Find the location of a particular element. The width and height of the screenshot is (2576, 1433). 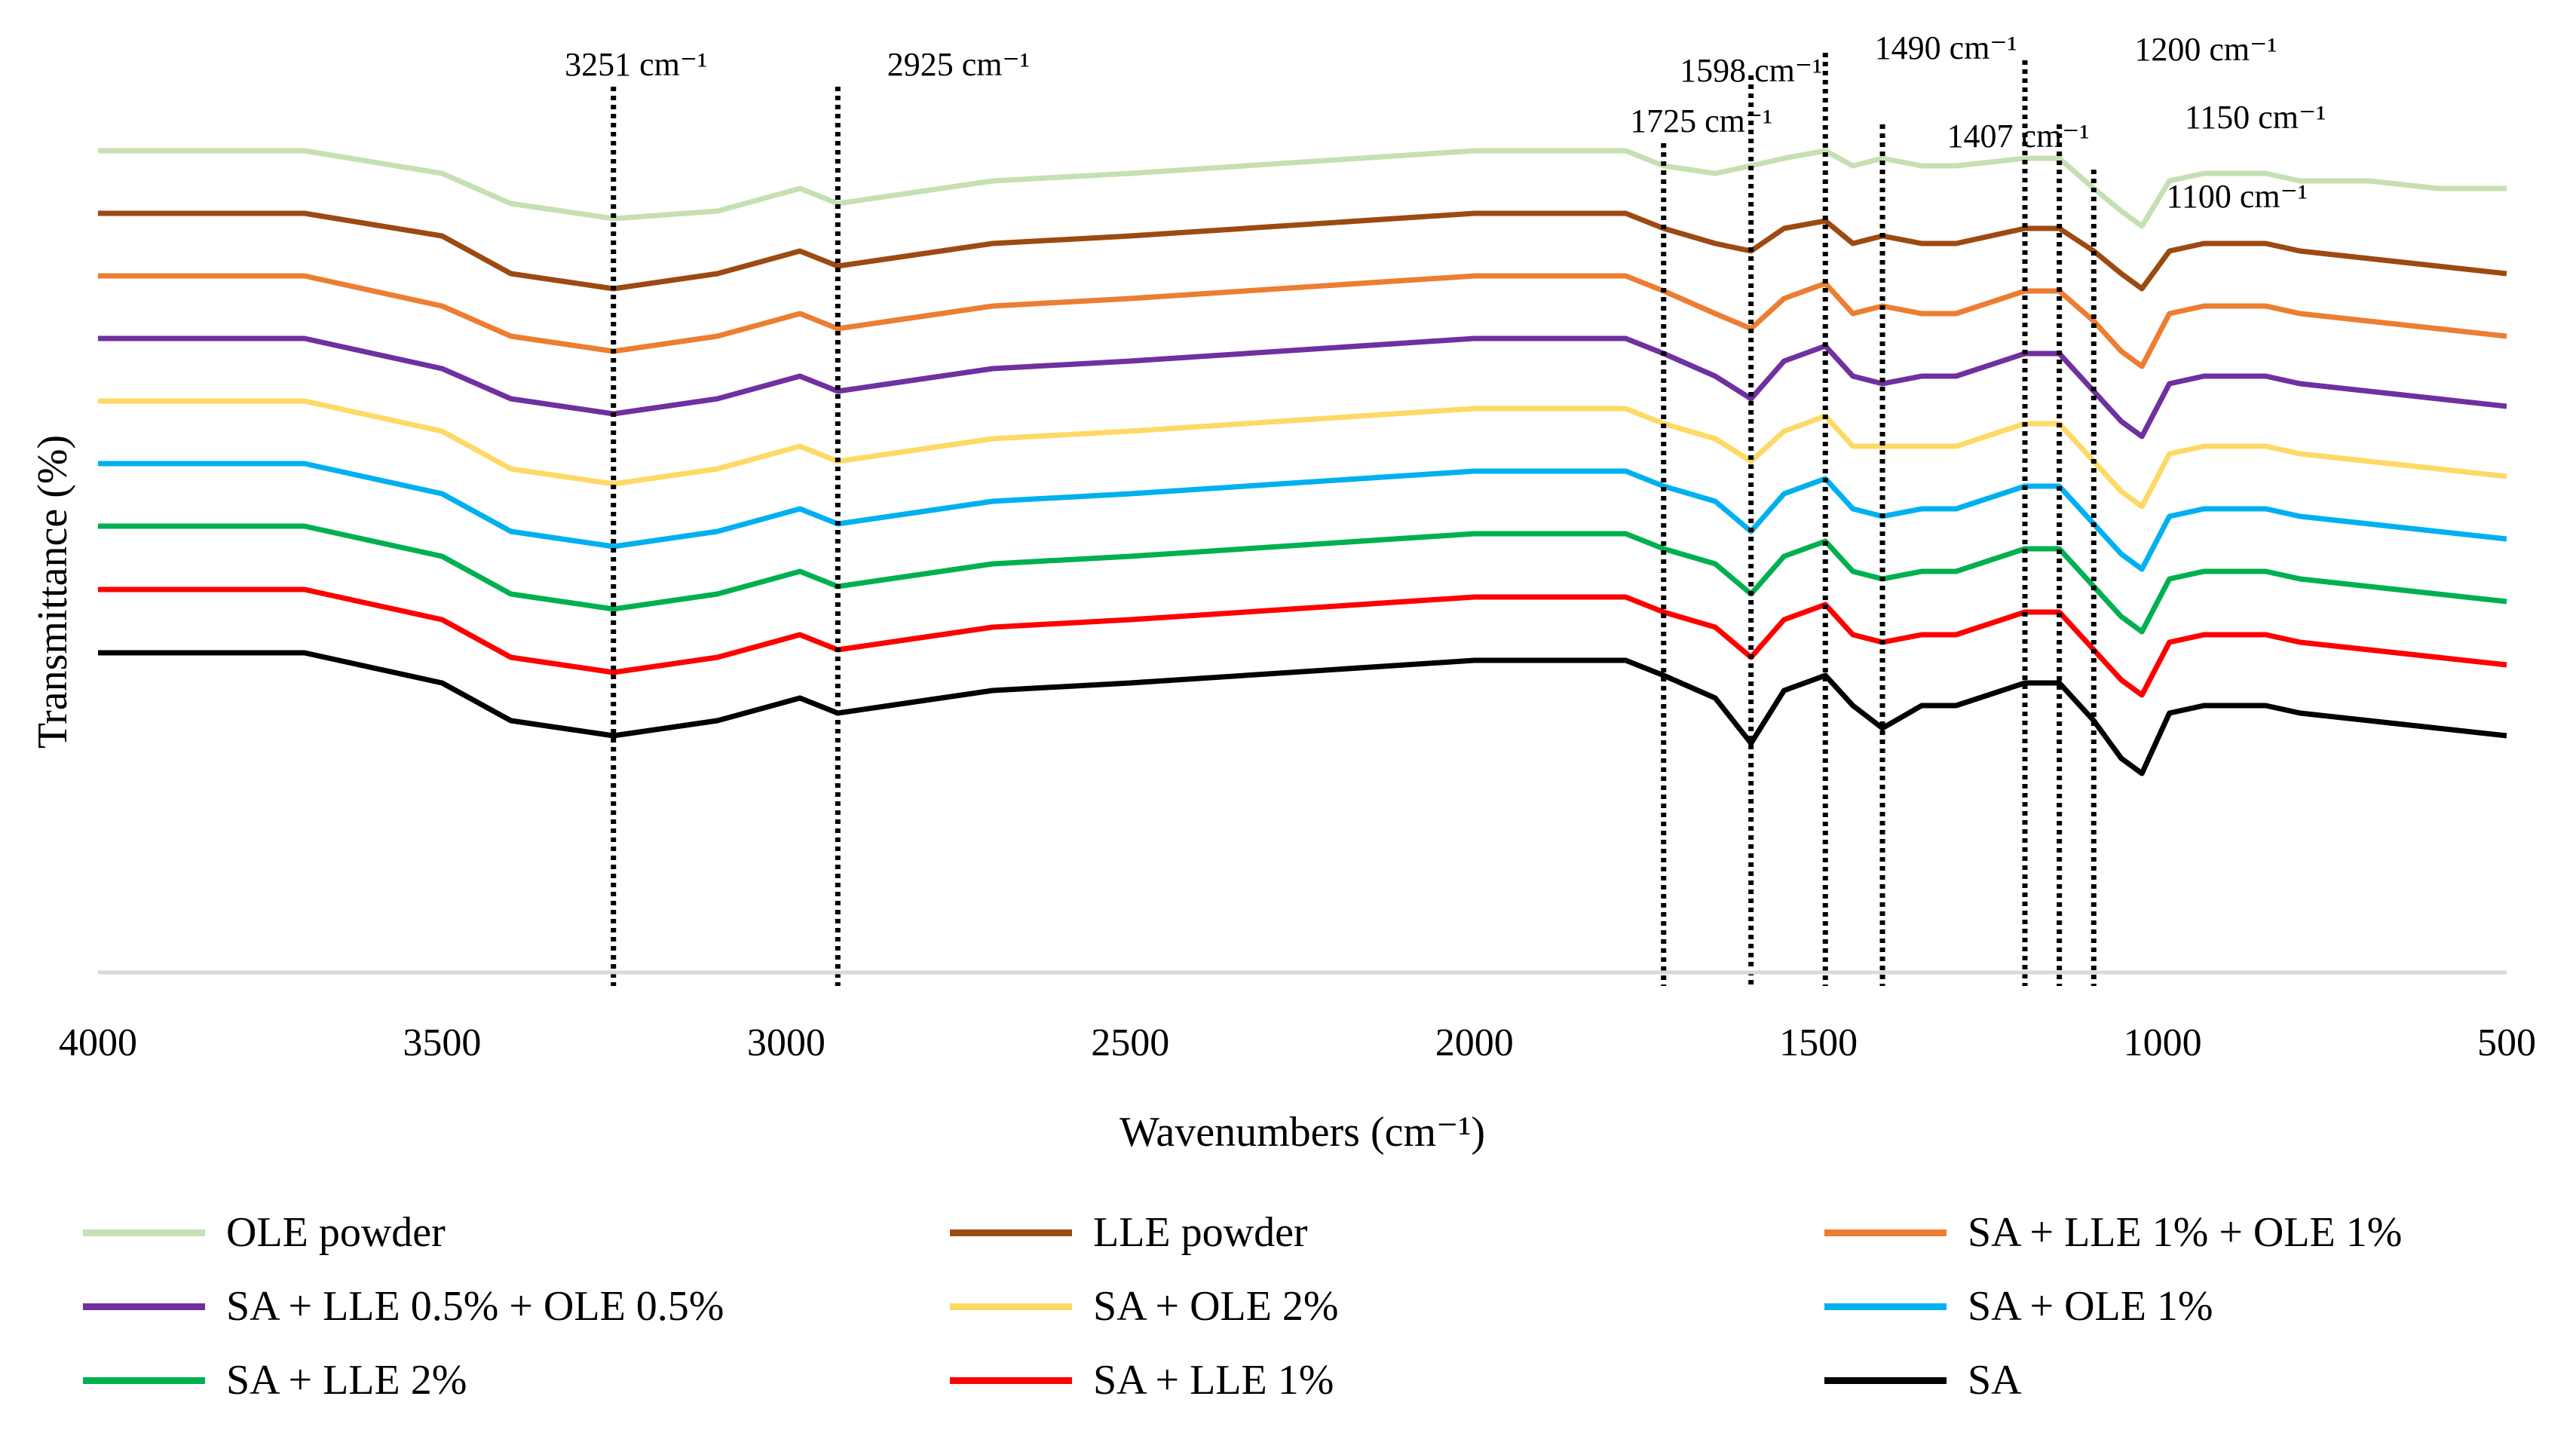

x-axis-title: Wavenumbers (cm⁻¹) is located at coordinates (1302, 1132).